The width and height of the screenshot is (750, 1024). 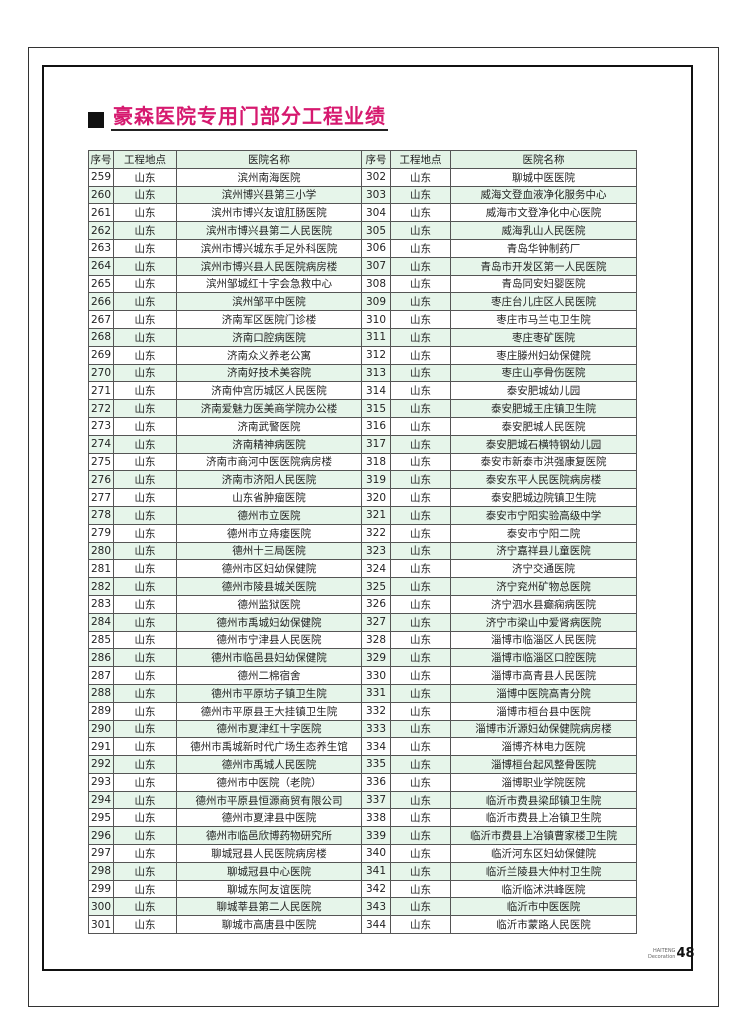 What do you see at coordinates (543, 515) in the screenshot?
I see `cell-hospital: 泰安市宁阳实验高级中学` at bounding box center [543, 515].